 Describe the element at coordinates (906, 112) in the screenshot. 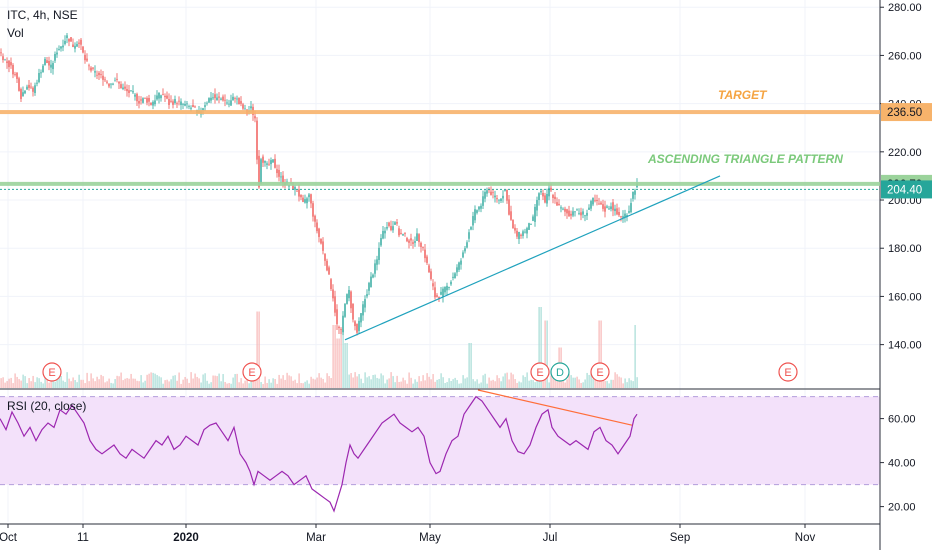

I see `target-price-tag` at that location.